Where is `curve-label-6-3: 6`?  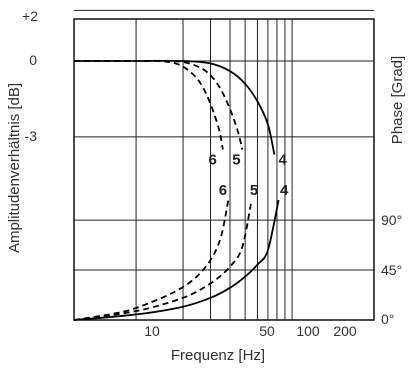
curve-label-6-3: 6 is located at coordinates (223, 190).